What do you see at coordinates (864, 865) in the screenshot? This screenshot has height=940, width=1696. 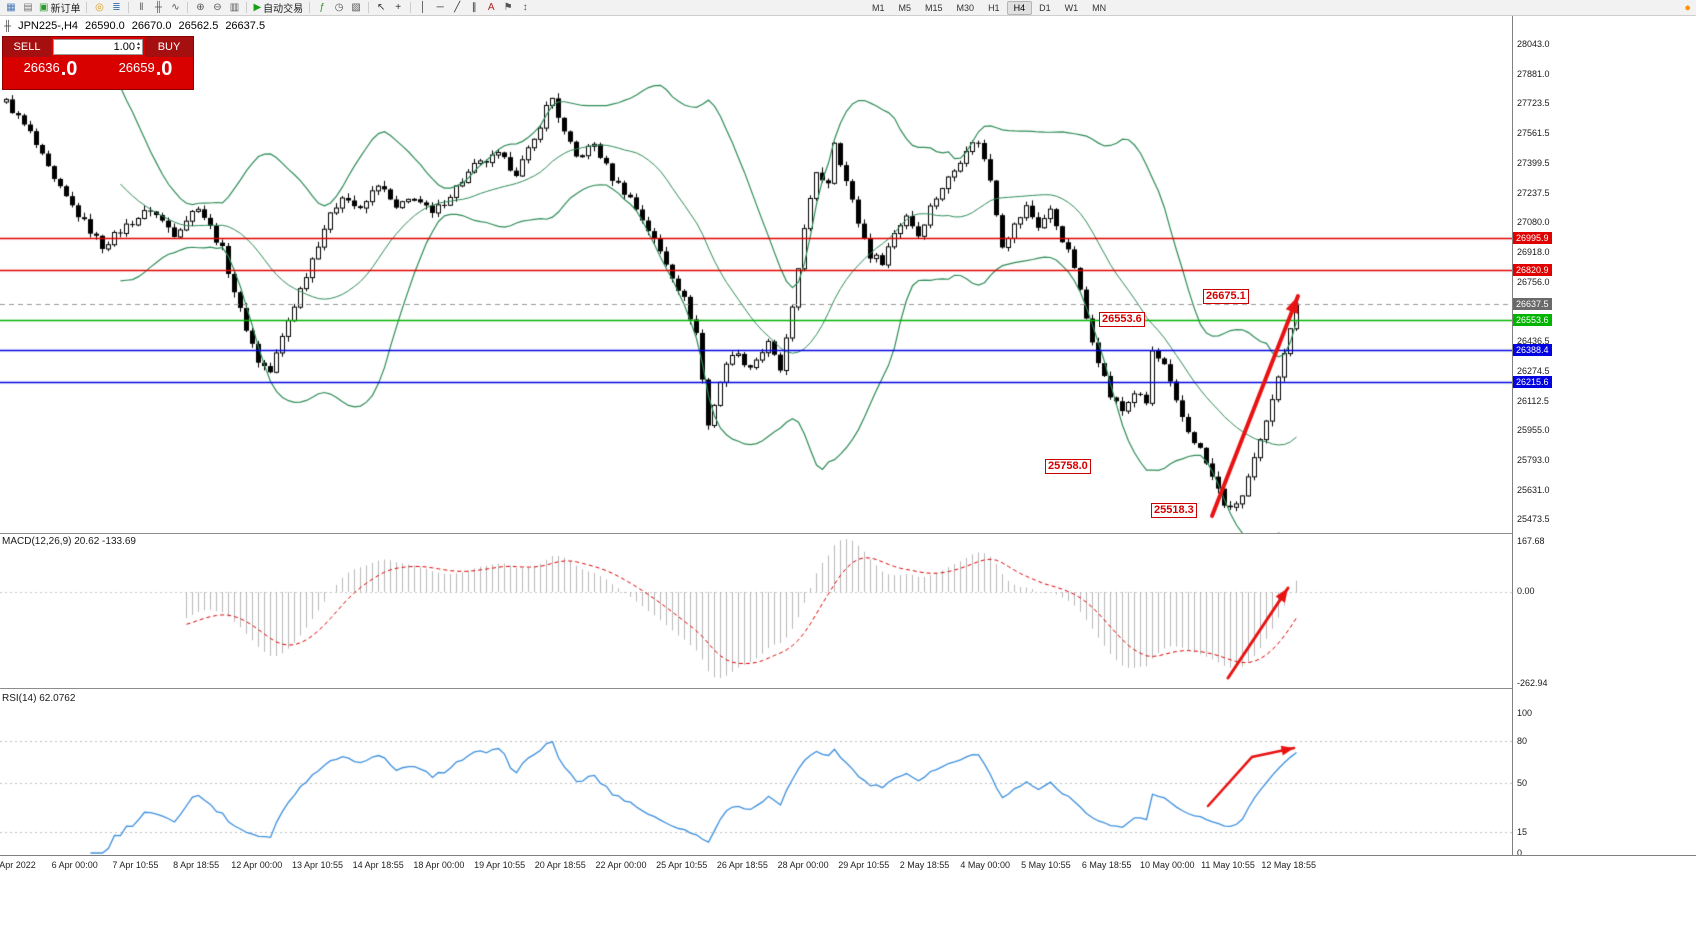 I see `time-axis-label: 29 Apr 10:55` at bounding box center [864, 865].